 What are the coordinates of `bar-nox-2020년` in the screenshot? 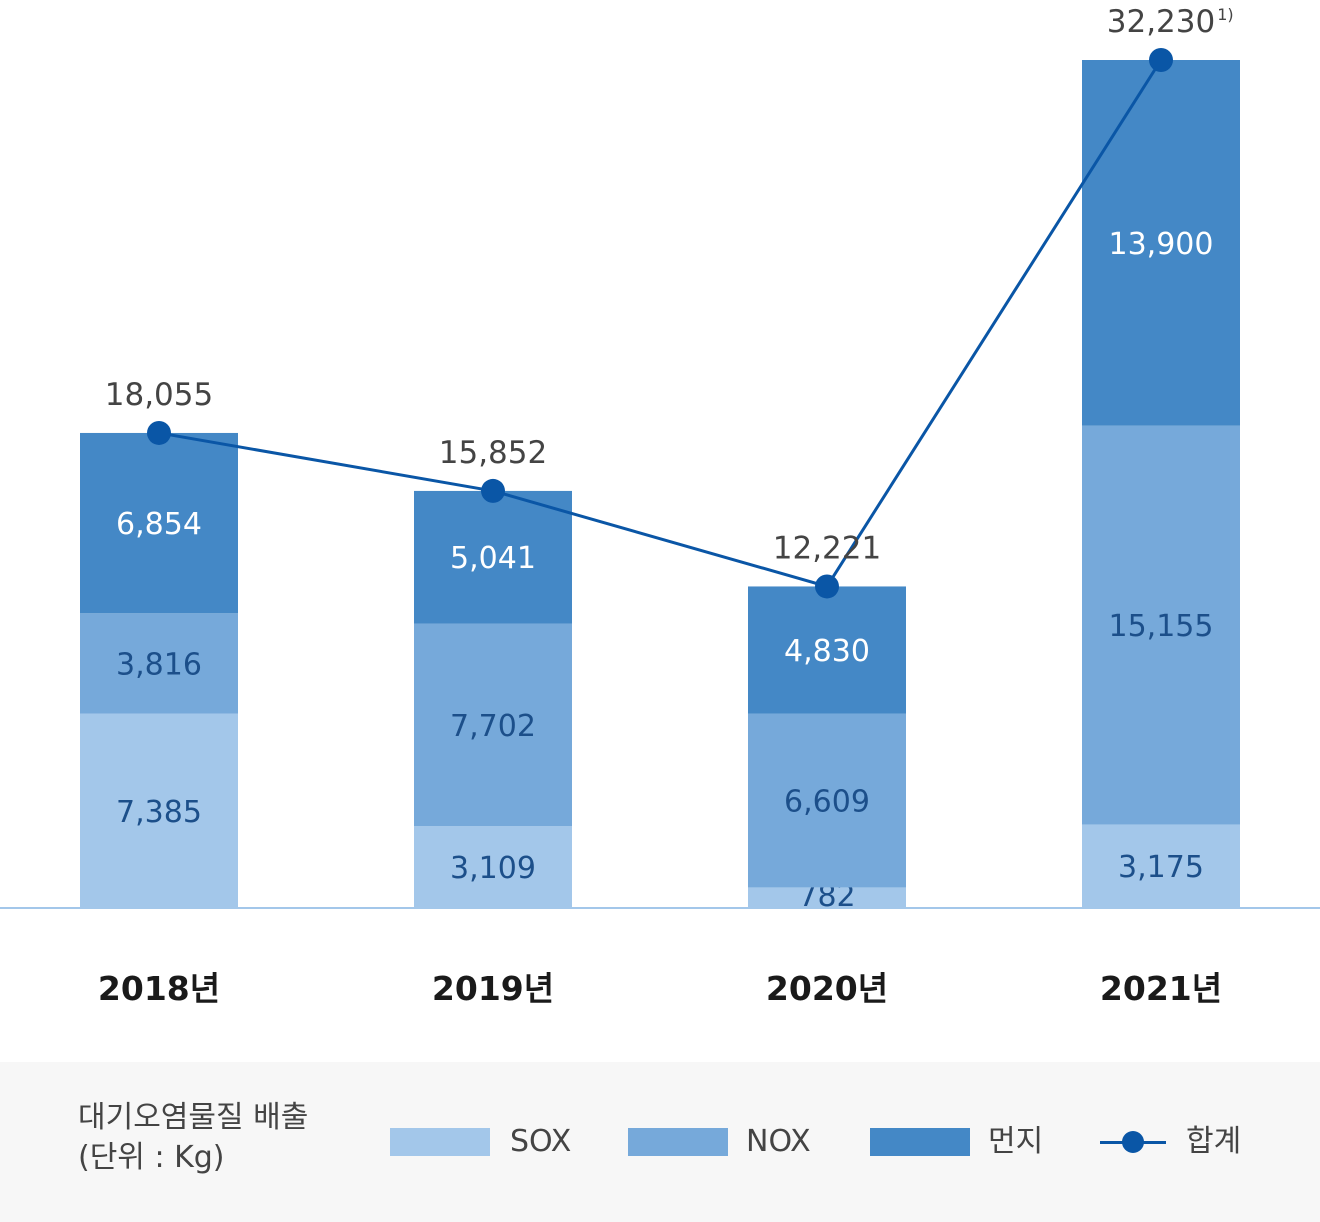 It's located at (827, 800).